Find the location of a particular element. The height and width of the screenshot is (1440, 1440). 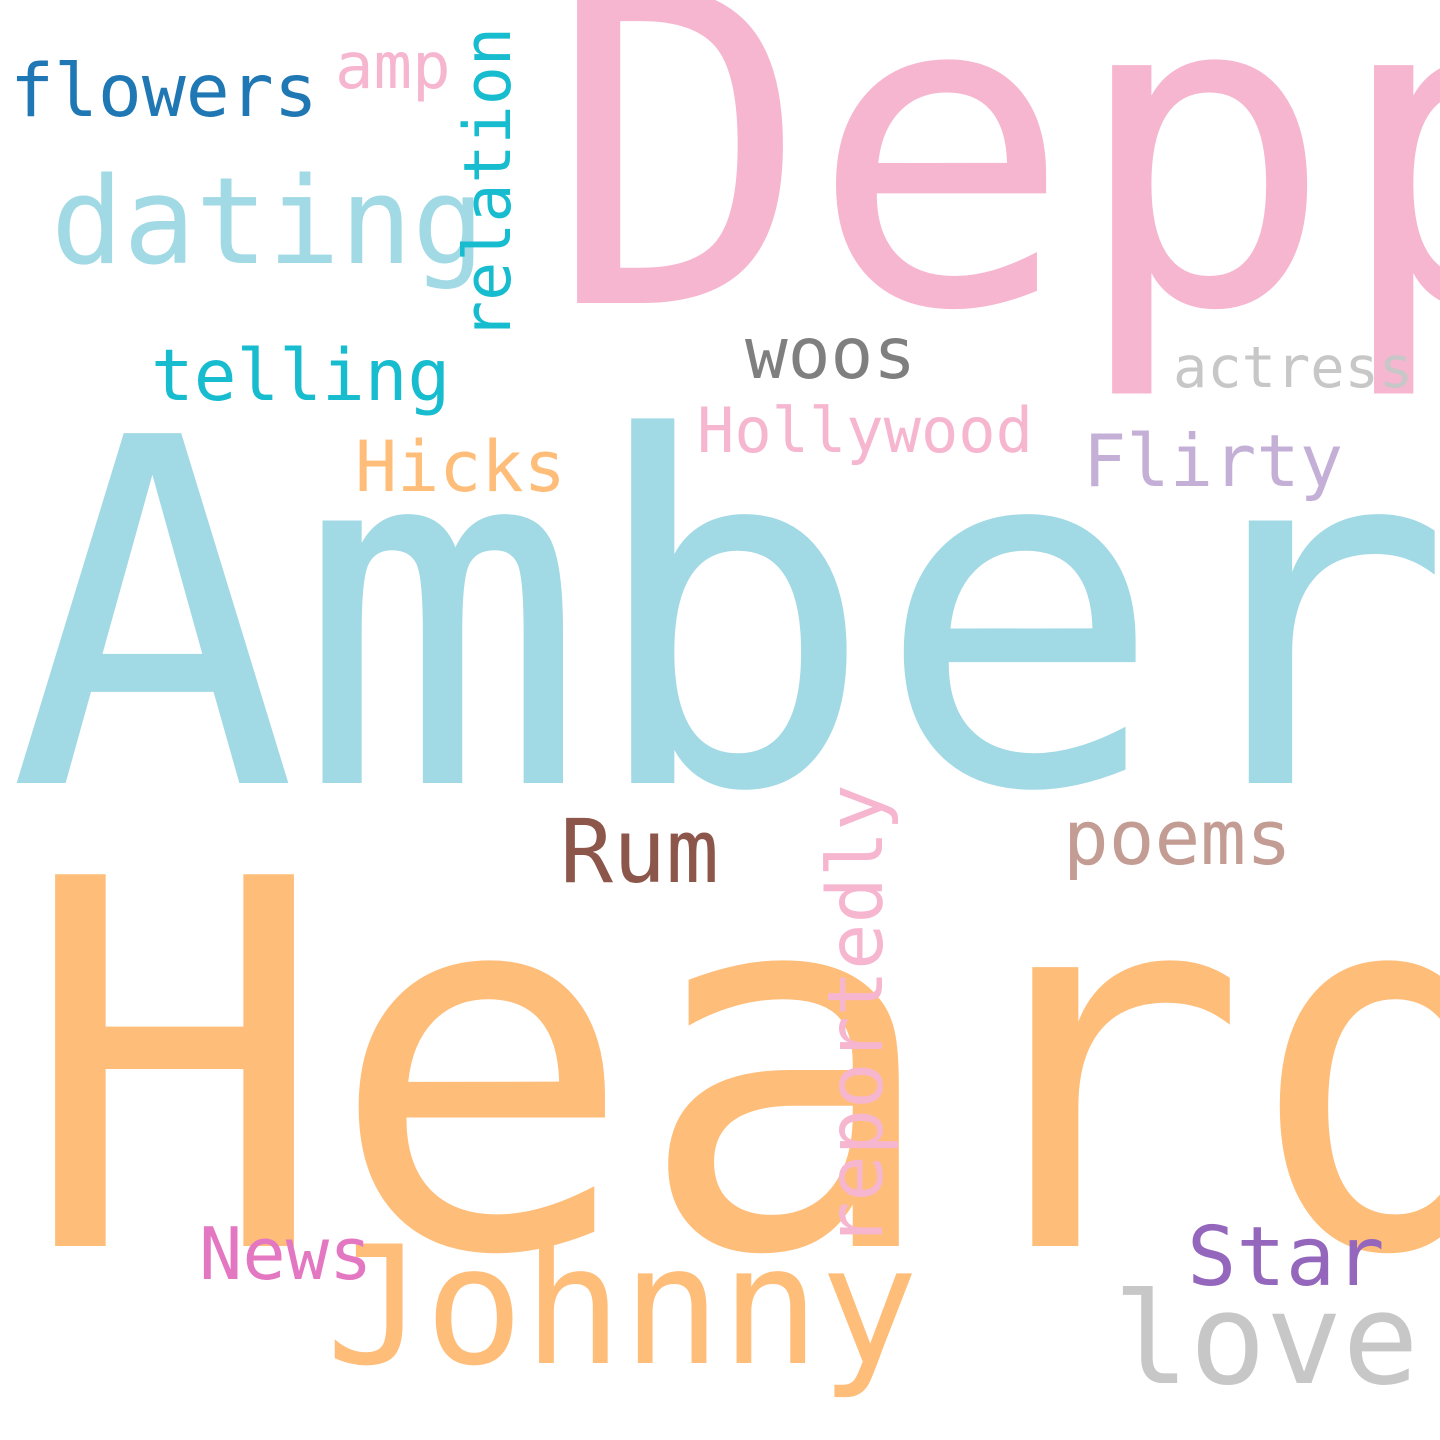

word-flowers: flowers is located at coordinates (164, 91).